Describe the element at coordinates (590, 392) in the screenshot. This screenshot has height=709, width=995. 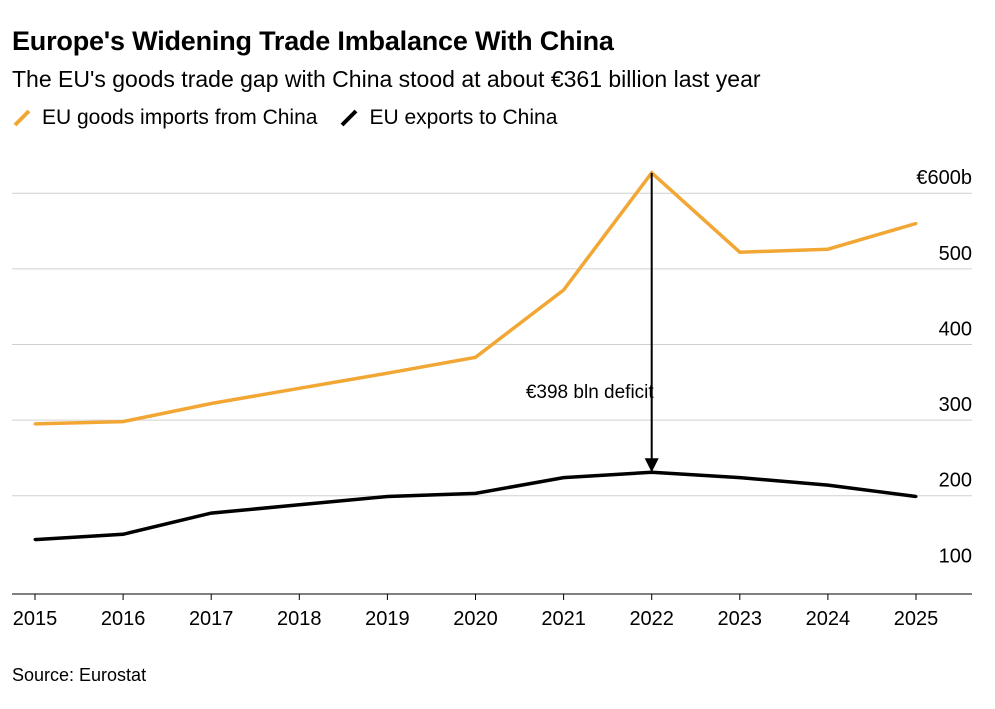
I see `deficit-label: €398 bln deficit` at that location.